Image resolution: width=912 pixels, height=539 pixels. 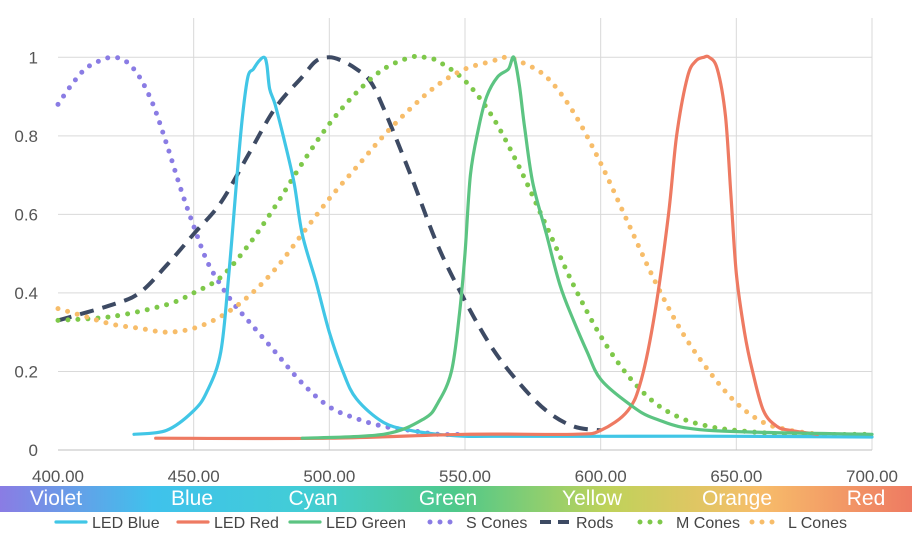 I want to click on spectrum-label-red: Red, so click(x=866, y=498).